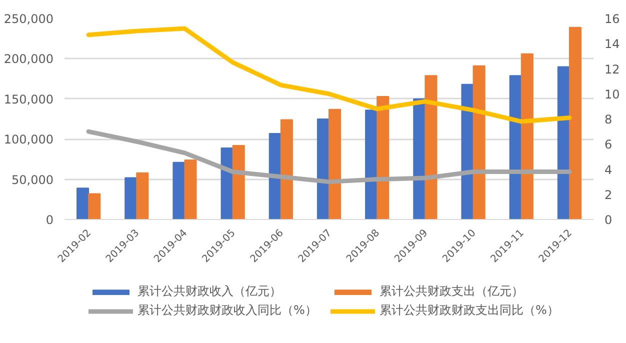 The height and width of the screenshot is (343, 626). I want to click on y2-tick-label: 16, so click(612, 19).